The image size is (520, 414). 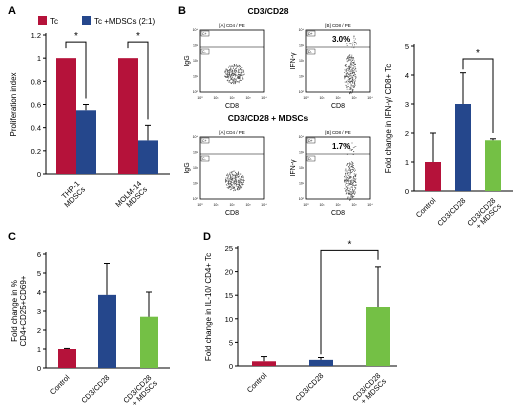 What do you see at coordinates (12, 11) in the screenshot?
I see `panel-letter-a: A` at bounding box center [12, 11].